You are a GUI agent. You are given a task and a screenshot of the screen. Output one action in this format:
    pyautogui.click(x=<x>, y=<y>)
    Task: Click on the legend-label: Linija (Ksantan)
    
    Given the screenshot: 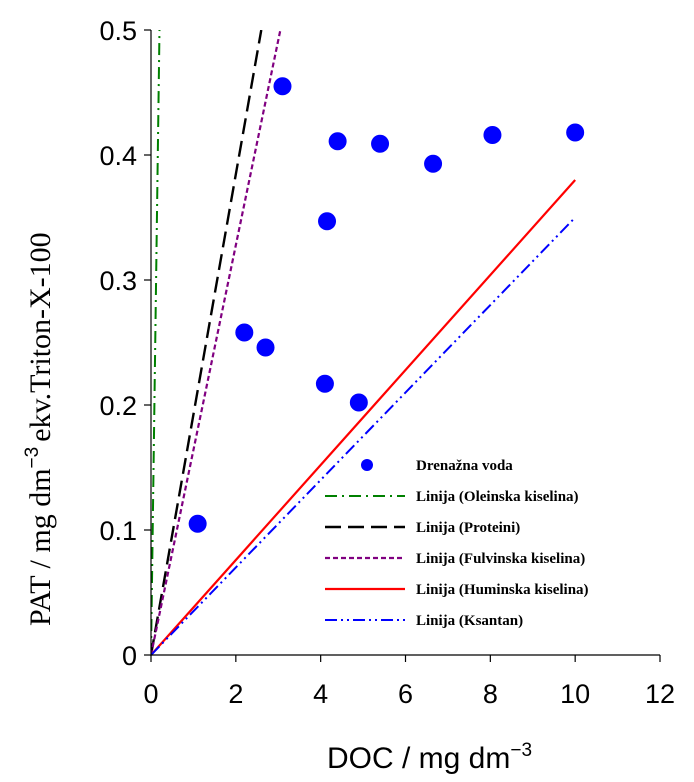 What is the action you would take?
    pyautogui.click(x=469, y=621)
    